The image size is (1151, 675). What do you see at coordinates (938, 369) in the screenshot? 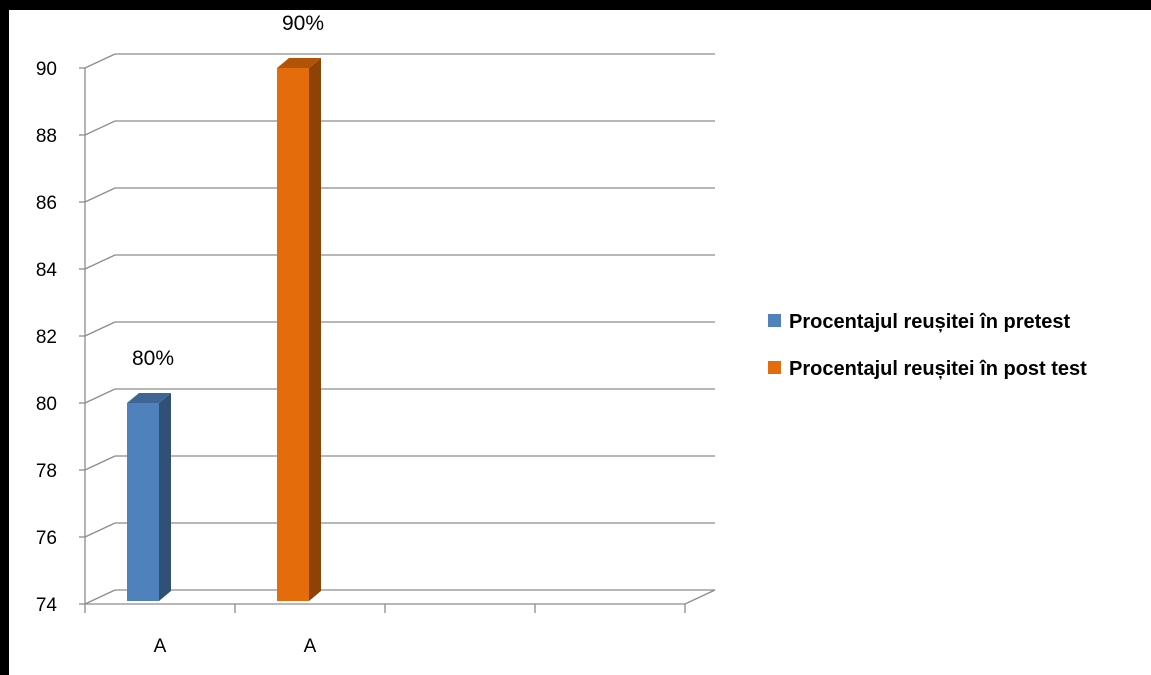
I see `legend-label: Procentajul reușitei în post test` at bounding box center [938, 369].